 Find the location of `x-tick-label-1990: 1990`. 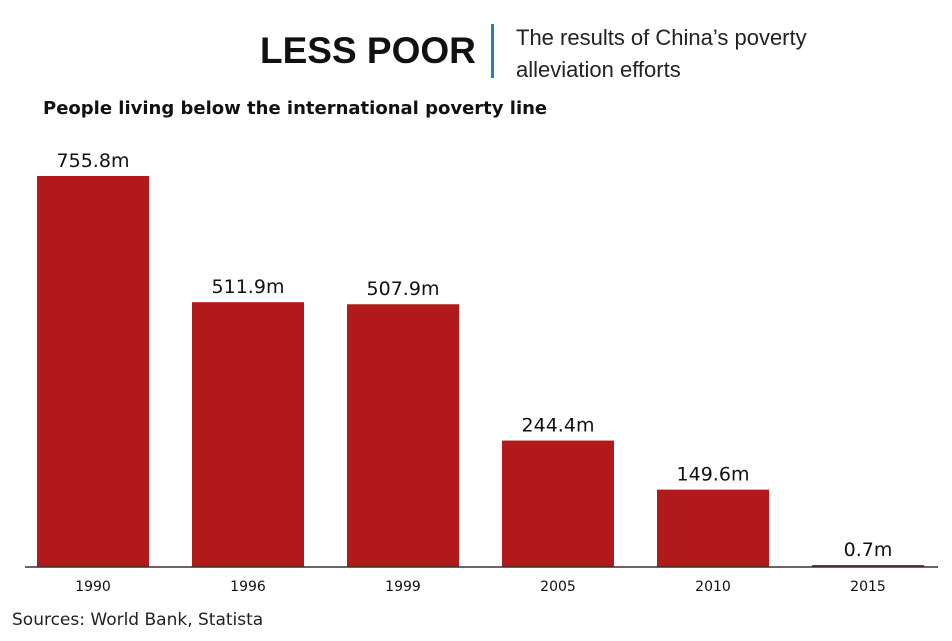

x-tick-label-1990: 1990 is located at coordinates (93, 587).